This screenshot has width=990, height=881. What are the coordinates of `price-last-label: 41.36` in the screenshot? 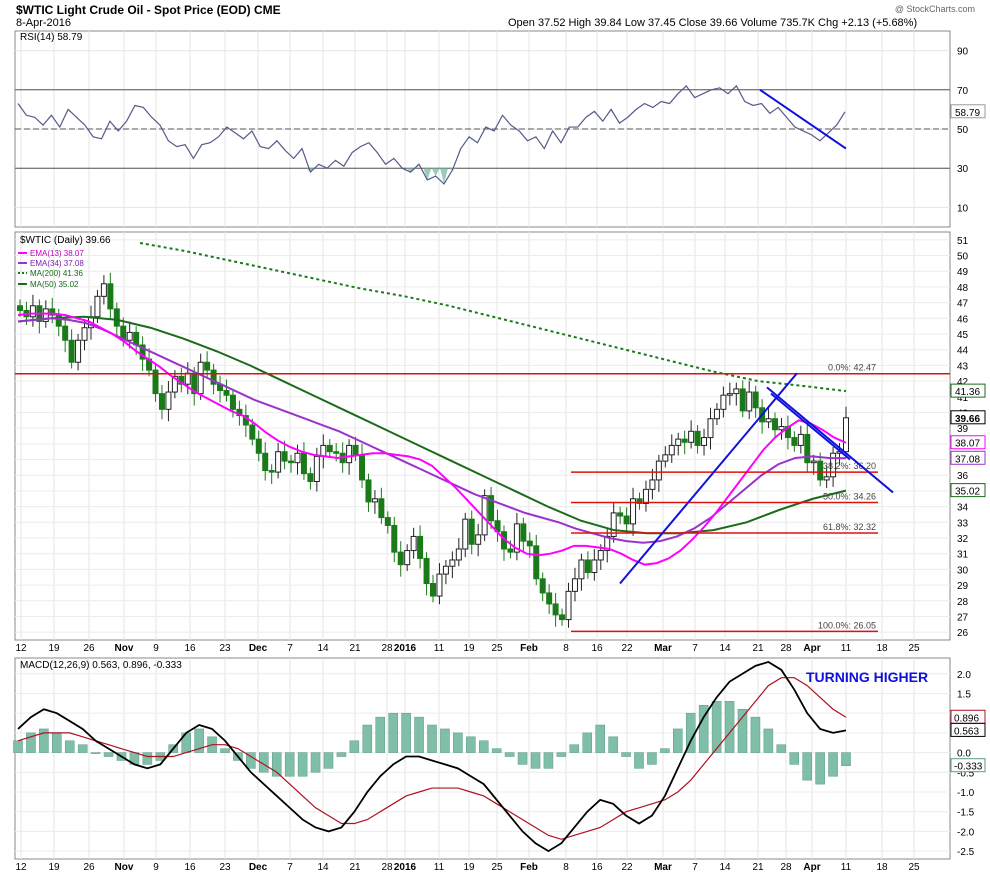 It's located at (967, 392).